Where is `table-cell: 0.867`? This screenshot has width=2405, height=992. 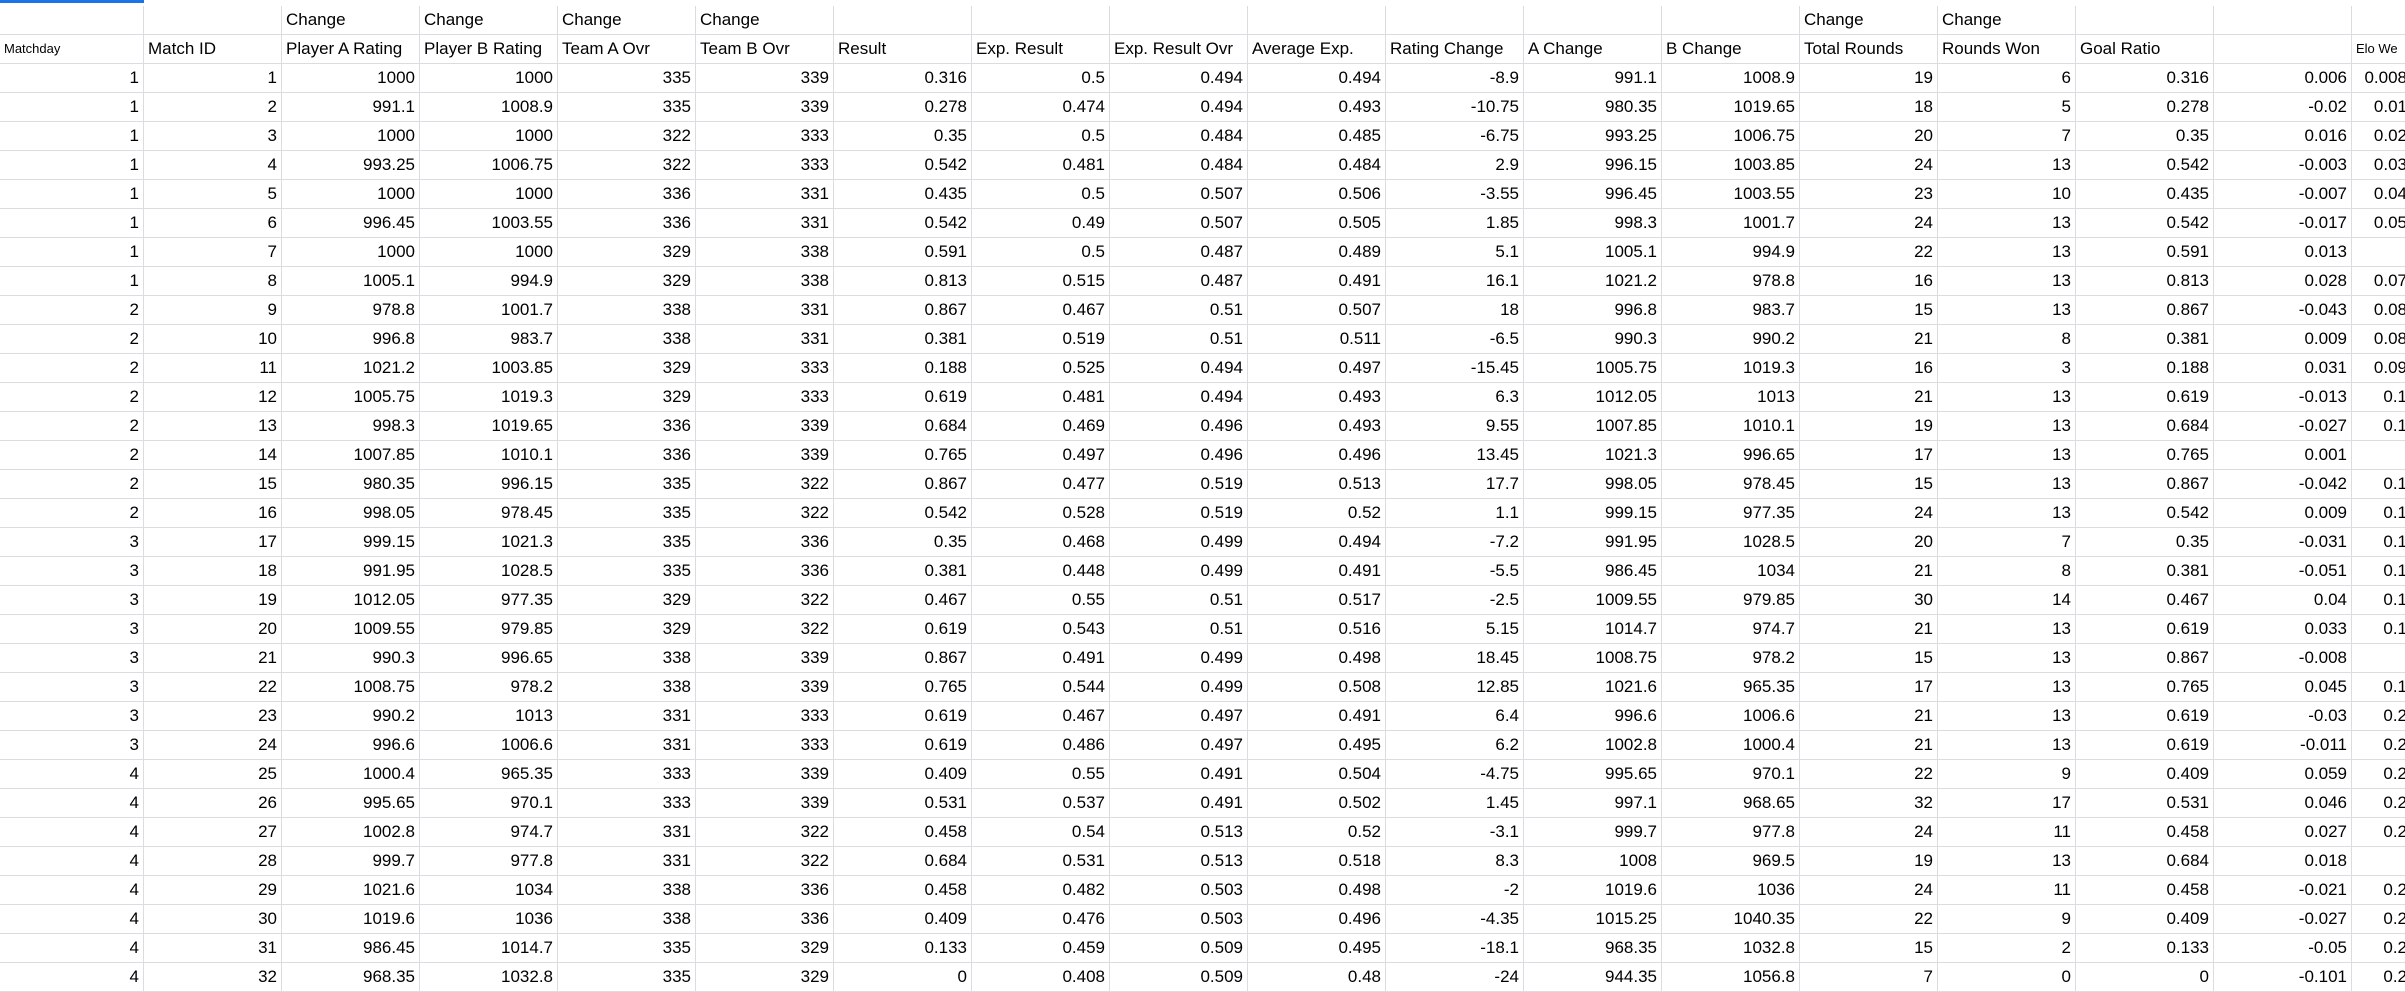 table-cell: 0.867 is located at coordinates (2145, 484).